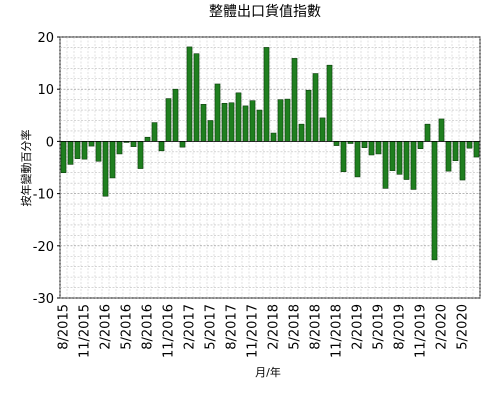 This screenshot has width=500, height=400. Describe the element at coordinates (337, 331) in the screenshot. I see `x-tick-label: 11/2018` at that location.